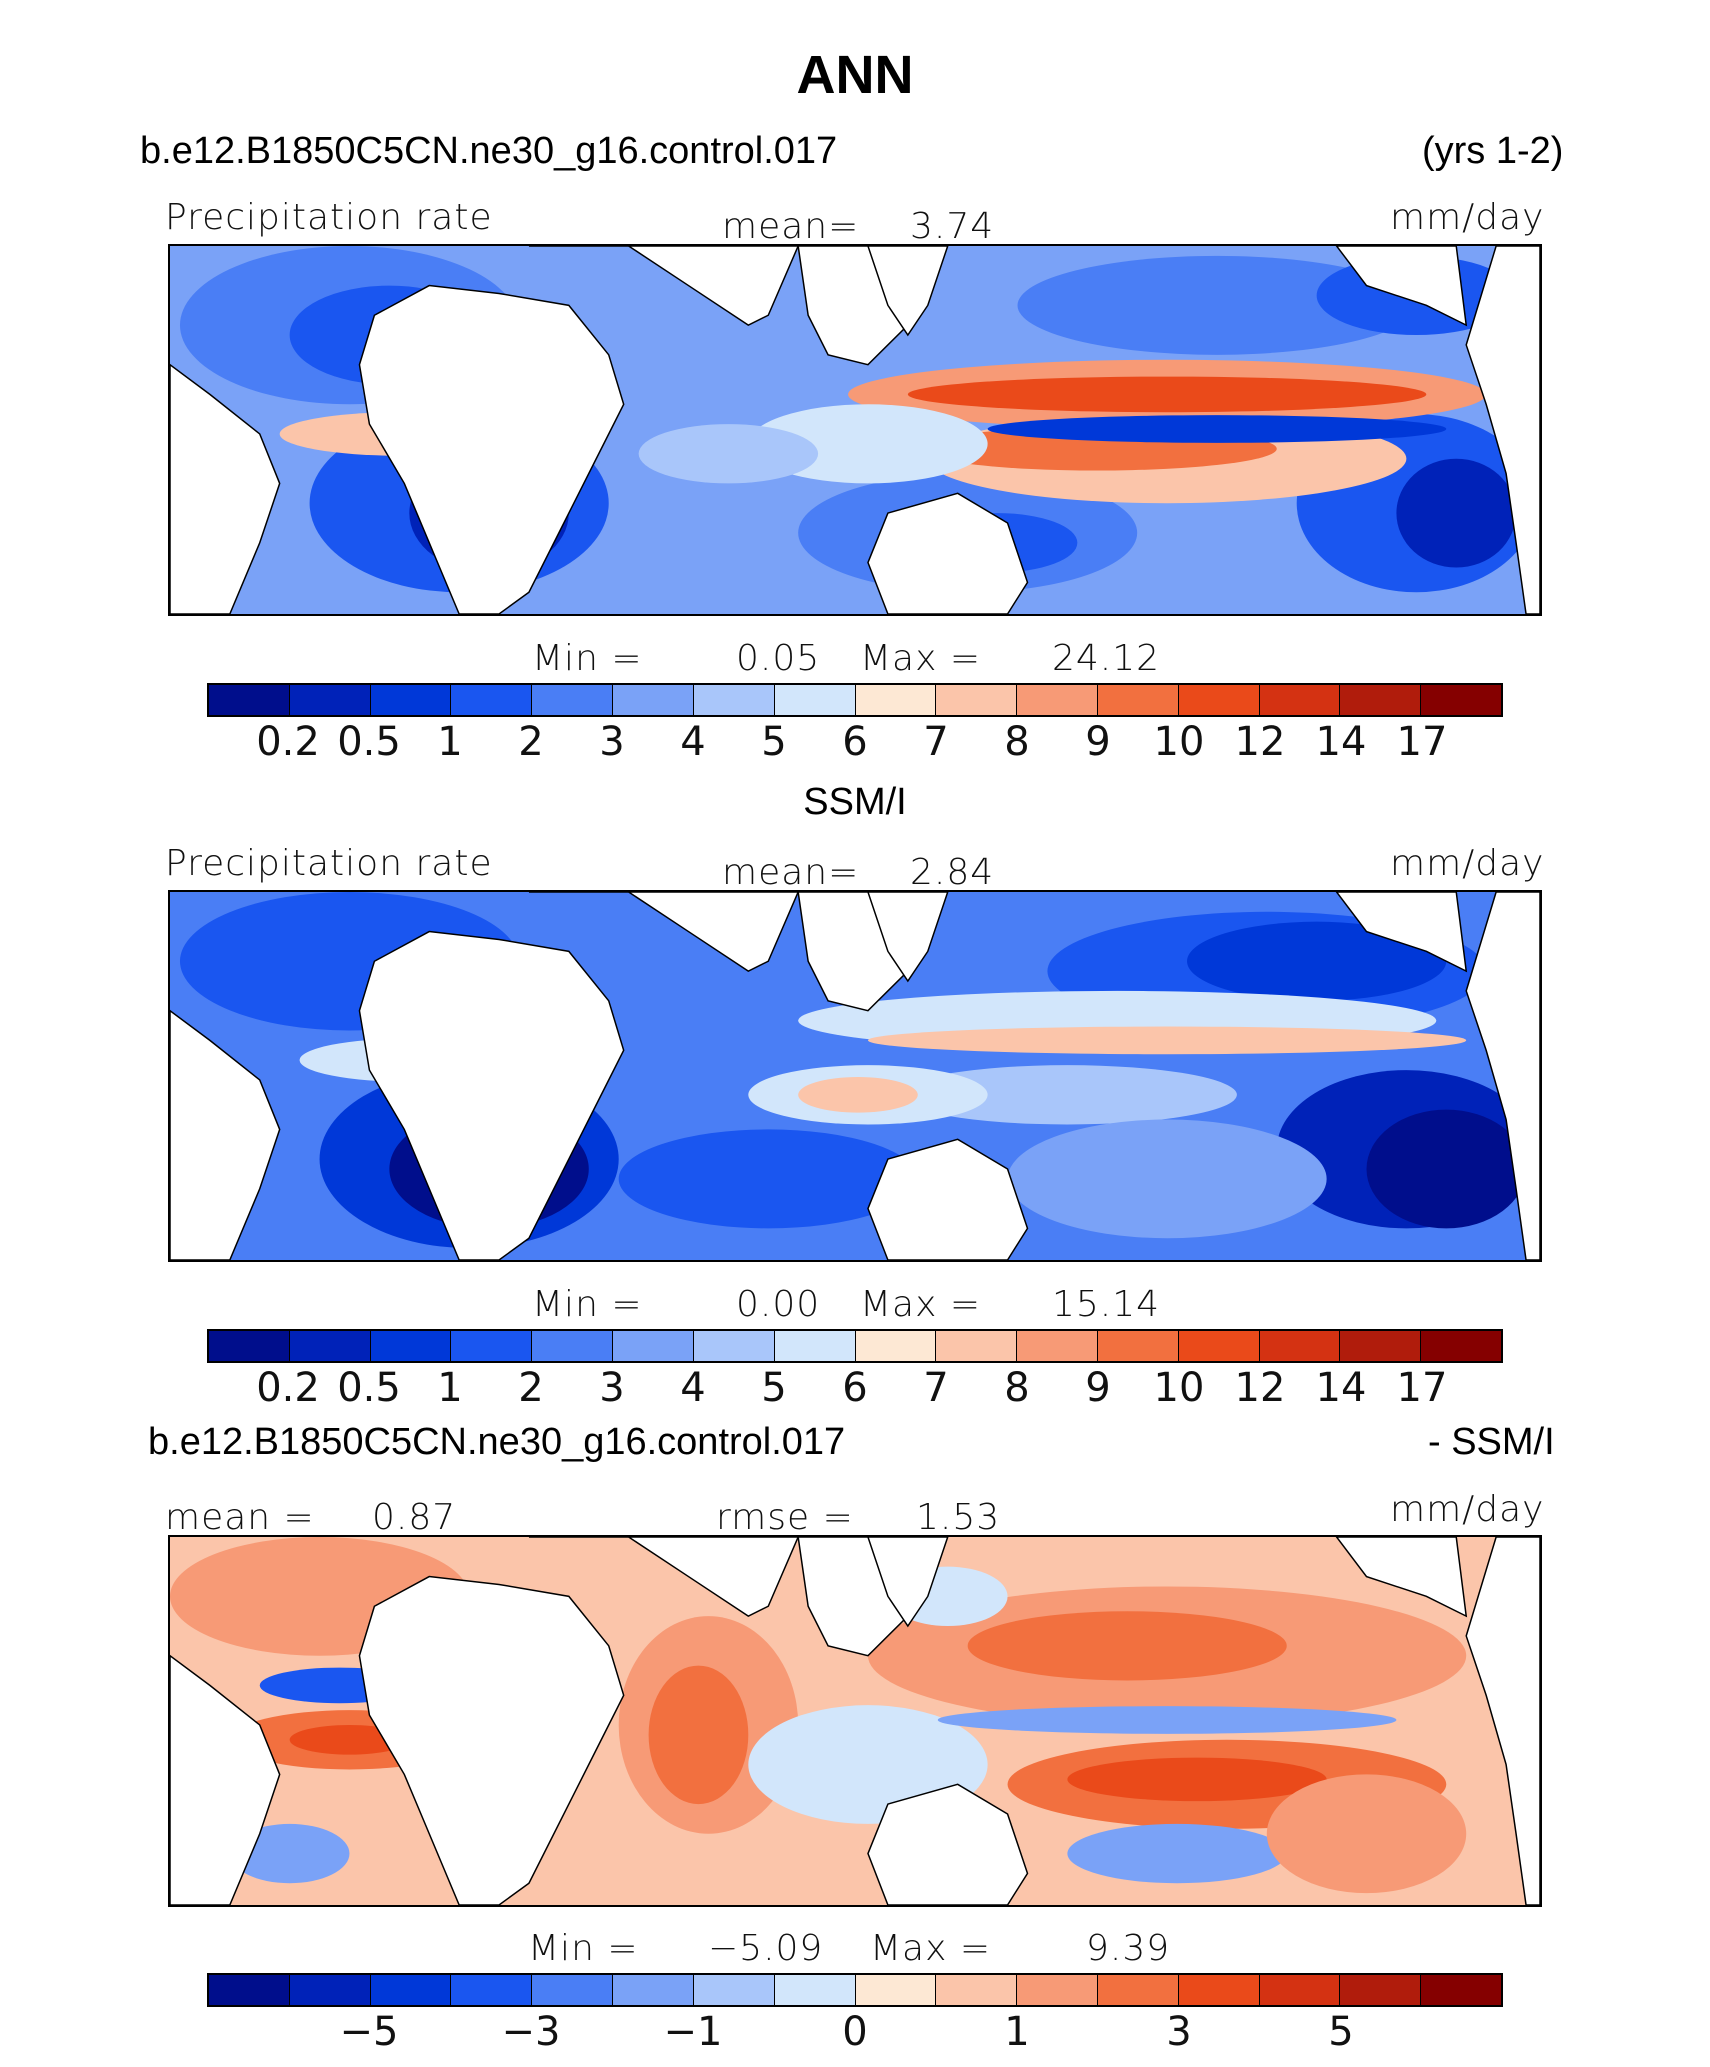 Image resolution: width=1710 pixels, height=2067 pixels. What do you see at coordinates (1106, 1304) in the screenshot?
I see `panel2-max-value: 15.14` at bounding box center [1106, 1304].